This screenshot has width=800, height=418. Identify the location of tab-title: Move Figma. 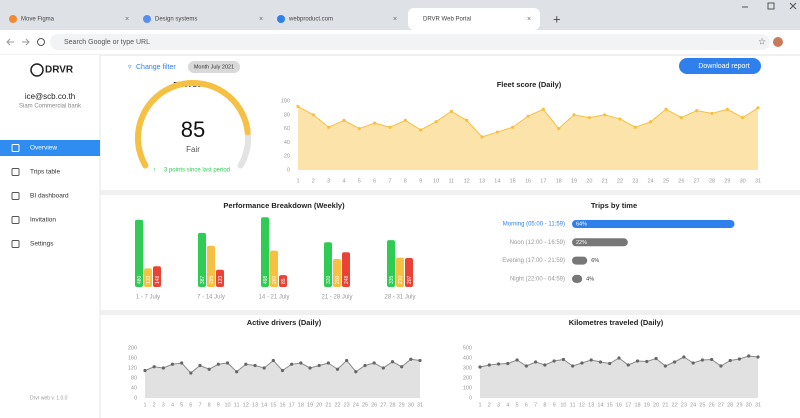
(38, 20).